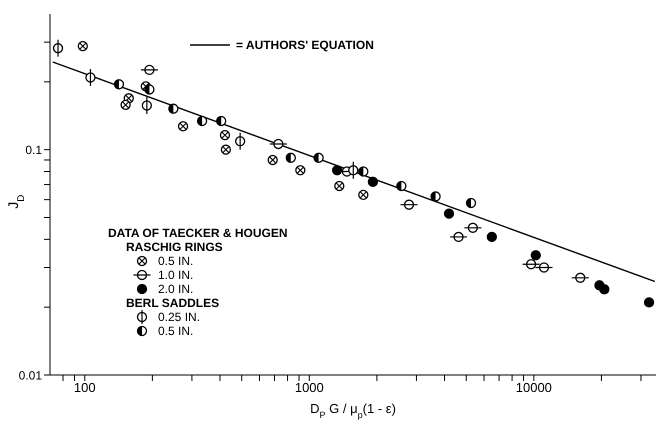 The height and width of the screenshot is (429, 668). Describe the element at coordinates (309, 388) in the screenshot. I see `x-tick-label: 1000` at that location.